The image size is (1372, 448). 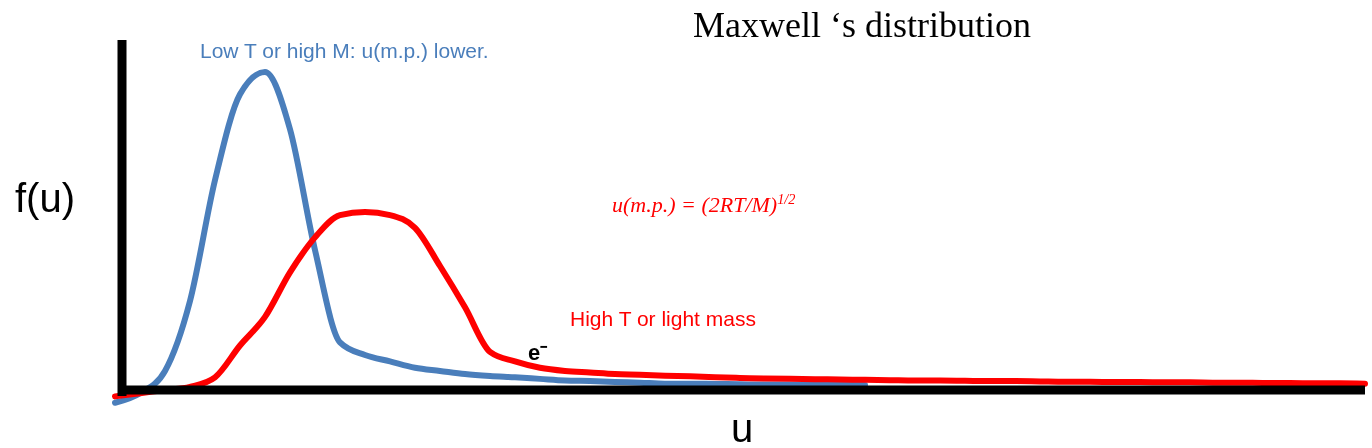 I want to click on annotation: e⁻, so click(x=538, y=352).